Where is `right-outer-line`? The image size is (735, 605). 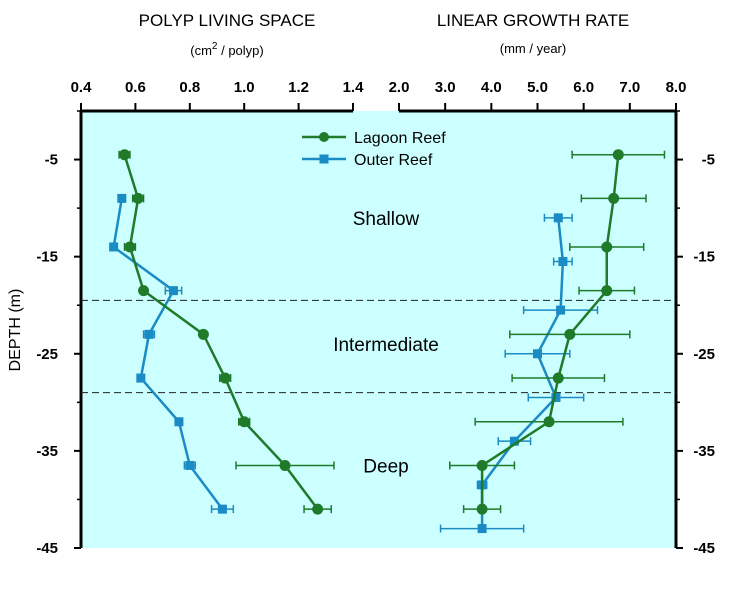 right-outer-line is located at coordinates (522, 373).